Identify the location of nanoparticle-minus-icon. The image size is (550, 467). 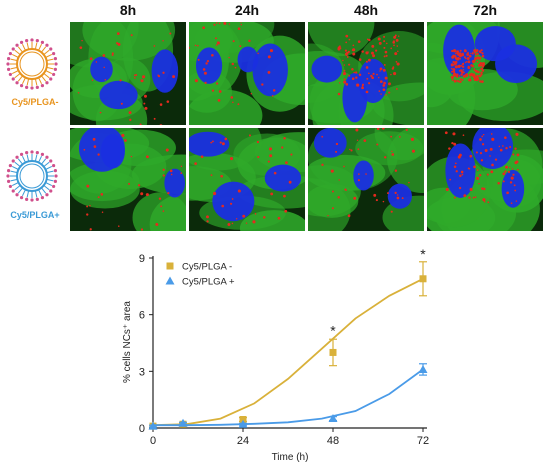
(32, 64).